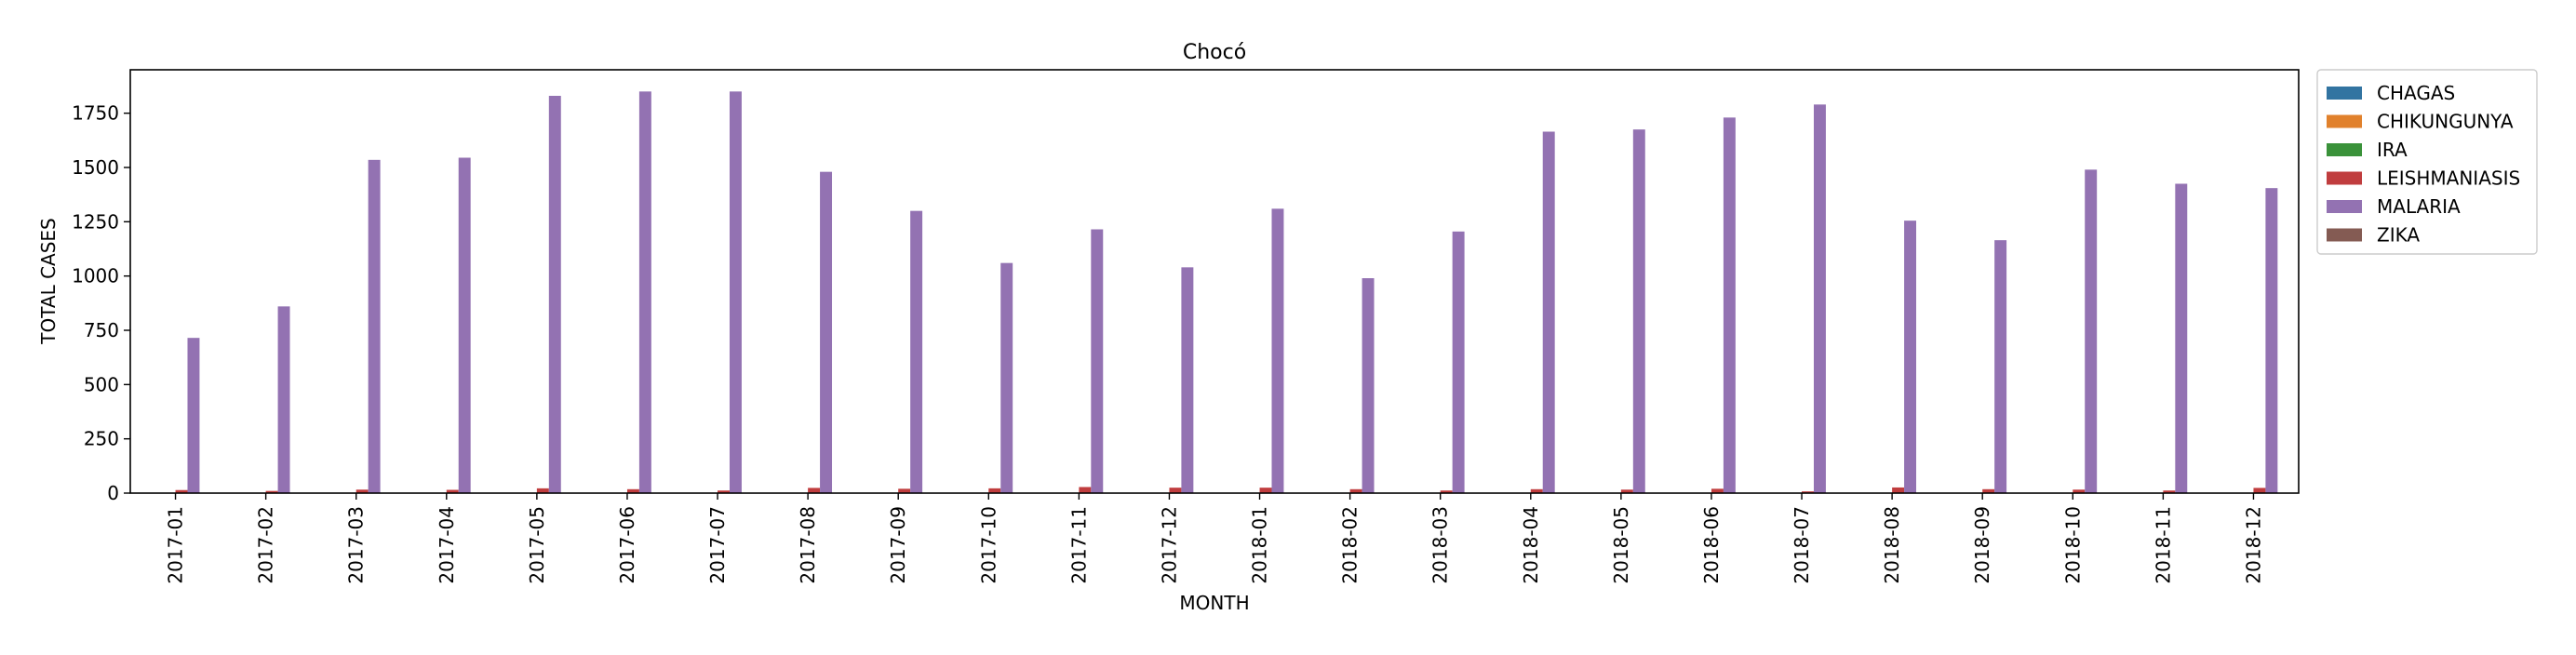 This screenshot has height=655, width=2576. I want to click on y-tick-label: 1000, so click(95, 276).